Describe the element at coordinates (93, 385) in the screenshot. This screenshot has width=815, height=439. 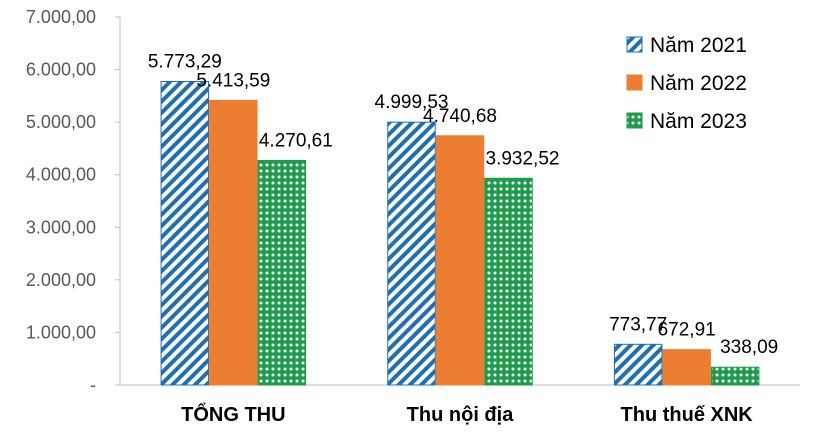
I see `y-tick-label: -` at that location.